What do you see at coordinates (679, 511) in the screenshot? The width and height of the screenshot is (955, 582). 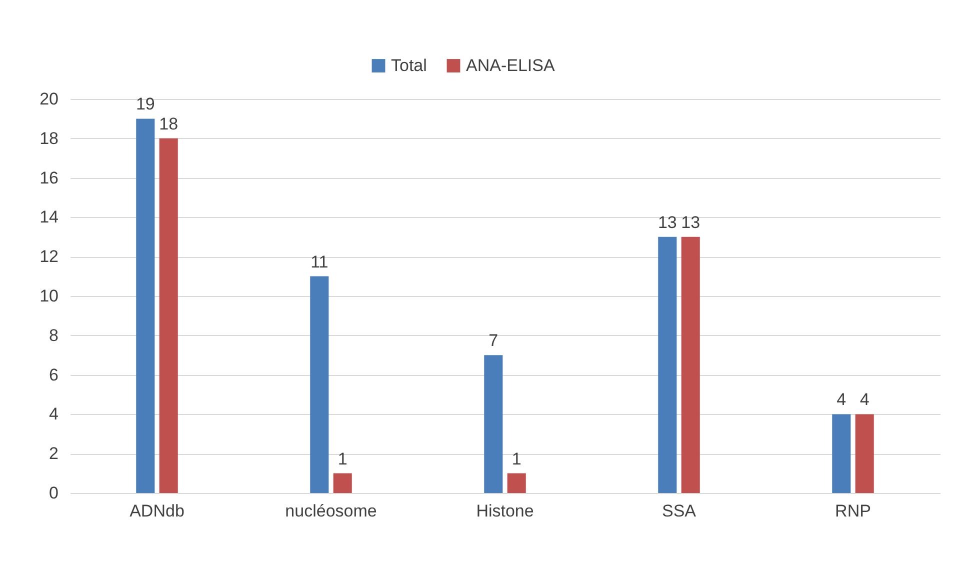 I see `x-tick-label: SSA` at bounding box center [679, 511].